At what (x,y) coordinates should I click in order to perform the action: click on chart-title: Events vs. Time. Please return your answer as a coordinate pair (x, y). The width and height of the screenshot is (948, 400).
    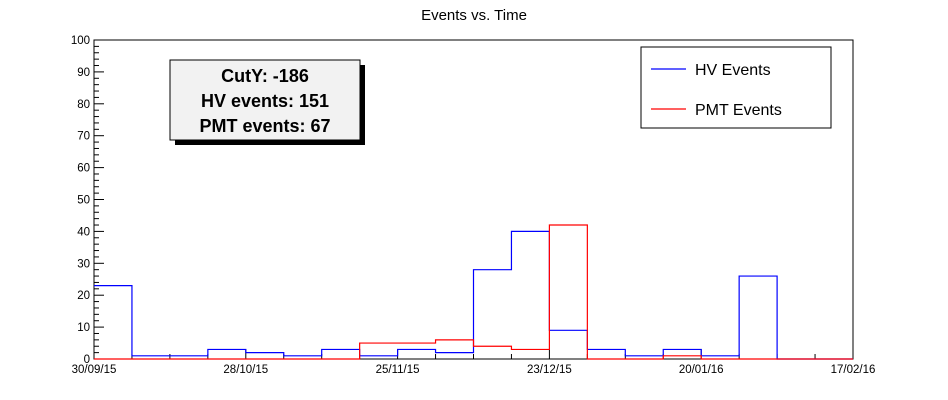
    Looking at the image, I should click on (474, 15).